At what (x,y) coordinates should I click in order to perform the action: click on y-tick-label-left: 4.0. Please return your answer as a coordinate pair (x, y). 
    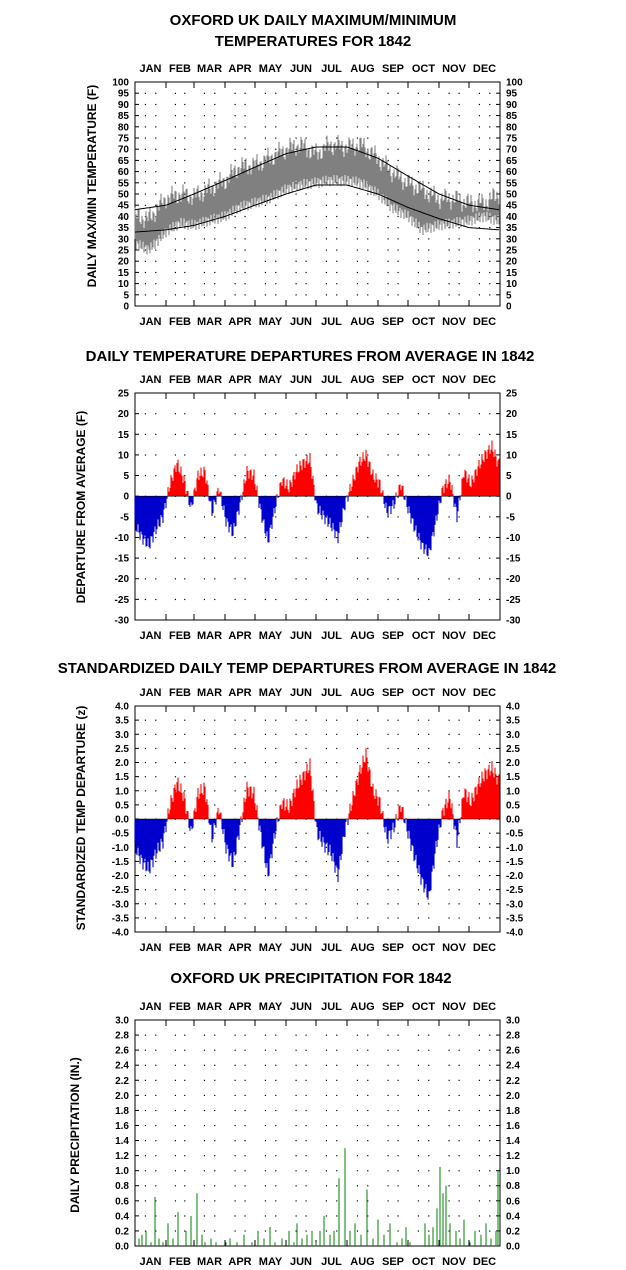
    Looking at the image, I should click on (122, 707).